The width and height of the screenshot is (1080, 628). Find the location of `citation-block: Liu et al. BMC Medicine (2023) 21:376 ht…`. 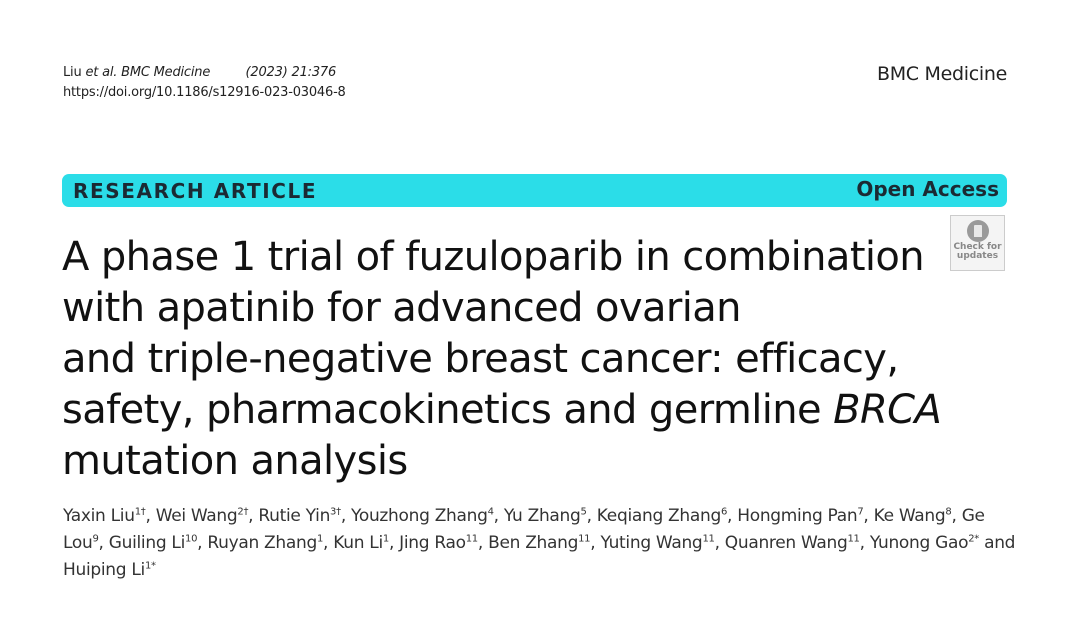

citation-block: Liu et al. BMC Medicine (2023) 21:376 ht… is located at coordinates (204, 83).